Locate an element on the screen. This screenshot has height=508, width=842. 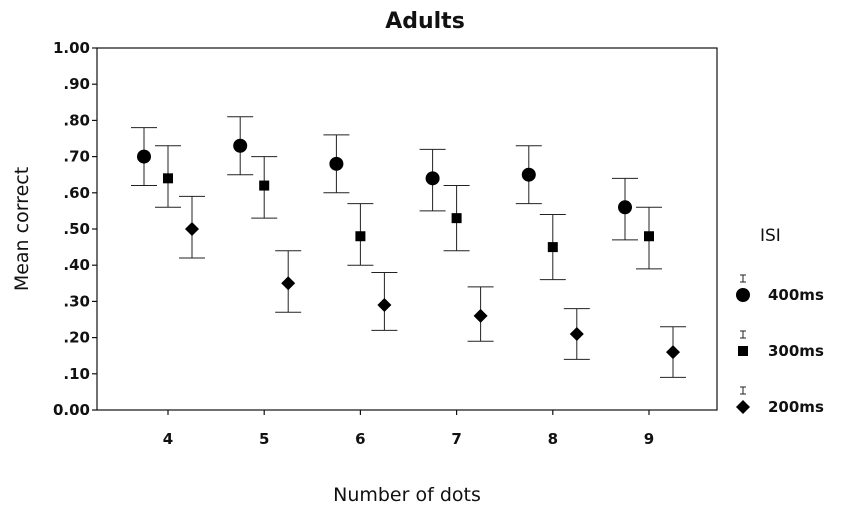
legend: 400ms 300ms 200ms is located at coordinates (780, 345).